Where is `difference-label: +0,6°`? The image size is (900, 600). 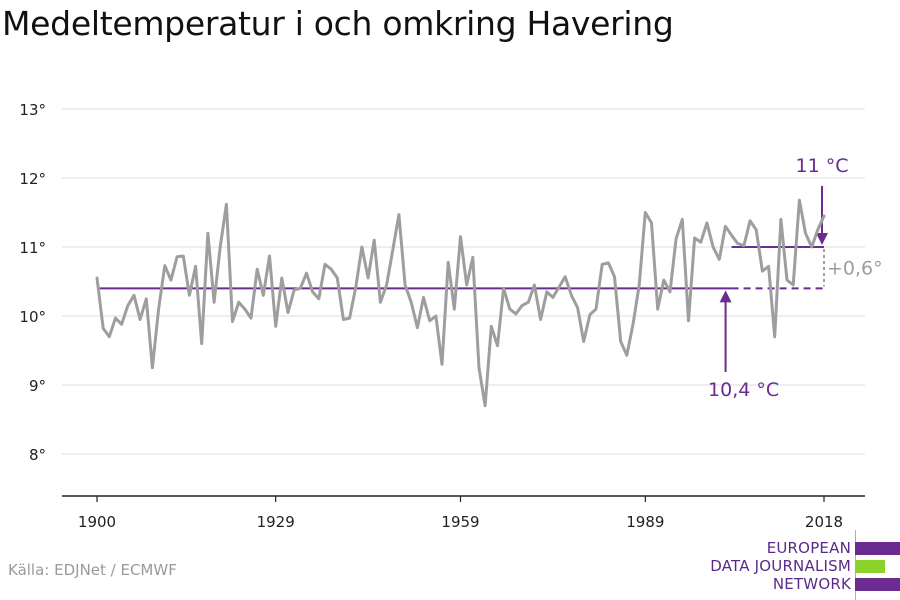
difference-label: +0,6° is located at coordinates (855, 269).